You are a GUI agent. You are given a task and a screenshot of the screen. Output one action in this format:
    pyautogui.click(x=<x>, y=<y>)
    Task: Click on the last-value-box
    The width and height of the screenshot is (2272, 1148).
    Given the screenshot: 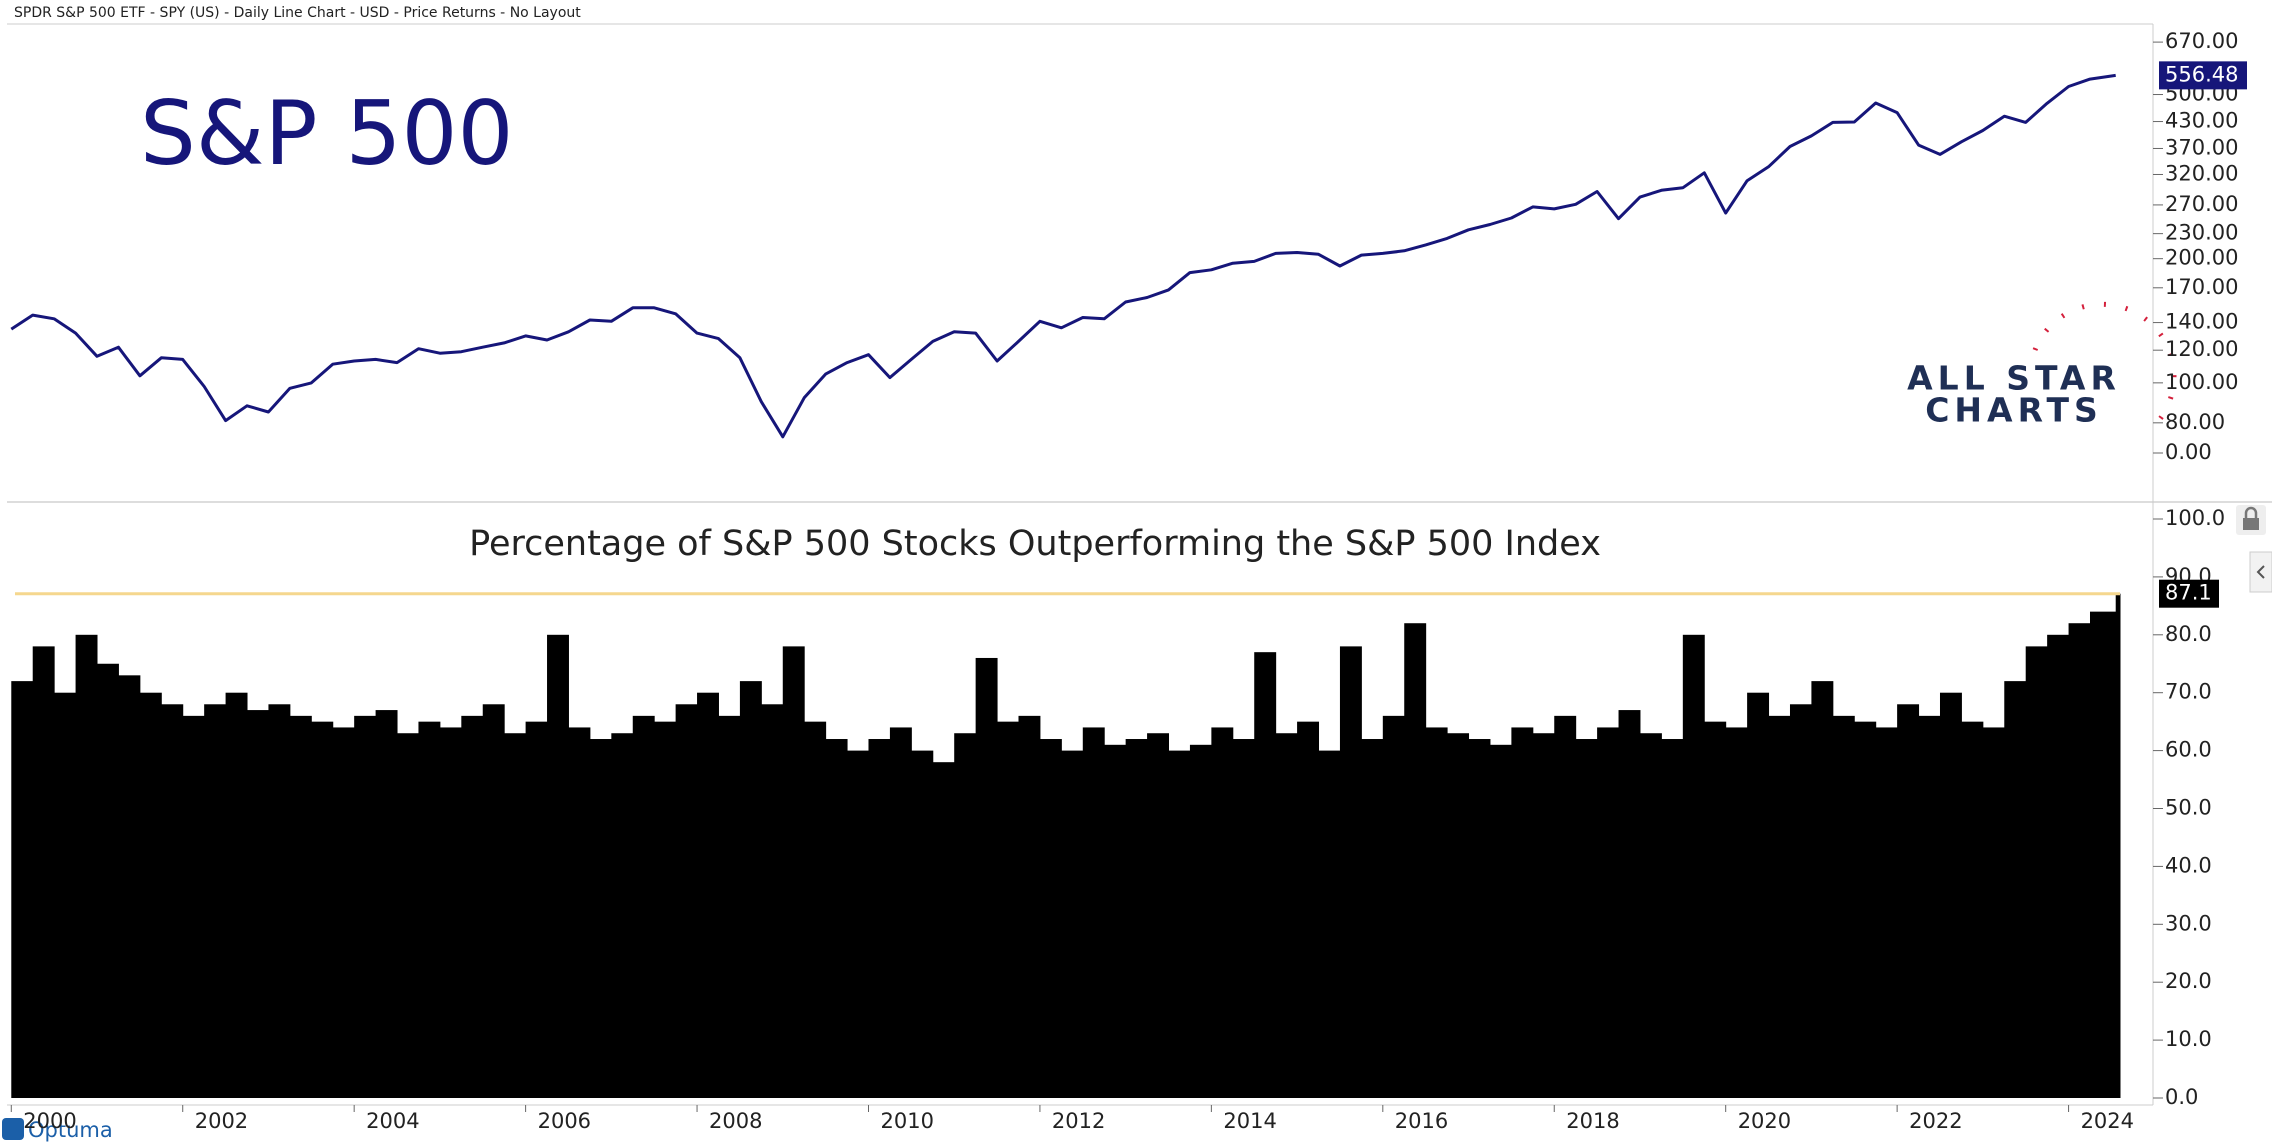 What is the action you would take?
    pyautogui.click(x=2189, y=593)
    